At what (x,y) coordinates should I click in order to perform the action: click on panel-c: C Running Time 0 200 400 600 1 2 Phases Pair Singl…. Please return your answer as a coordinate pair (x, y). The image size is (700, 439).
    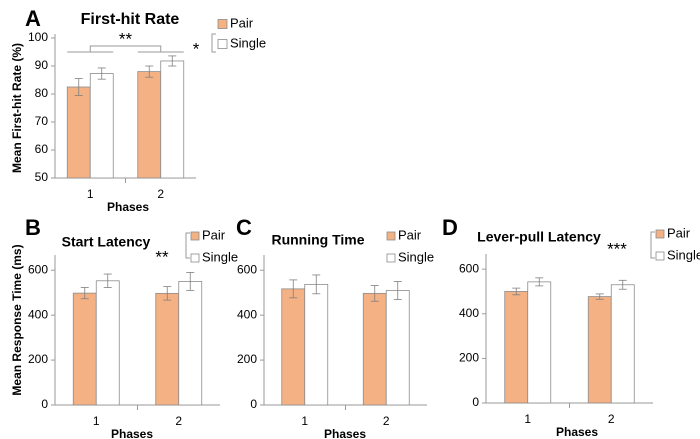
    Looking at the image, I should click on (335, 327).